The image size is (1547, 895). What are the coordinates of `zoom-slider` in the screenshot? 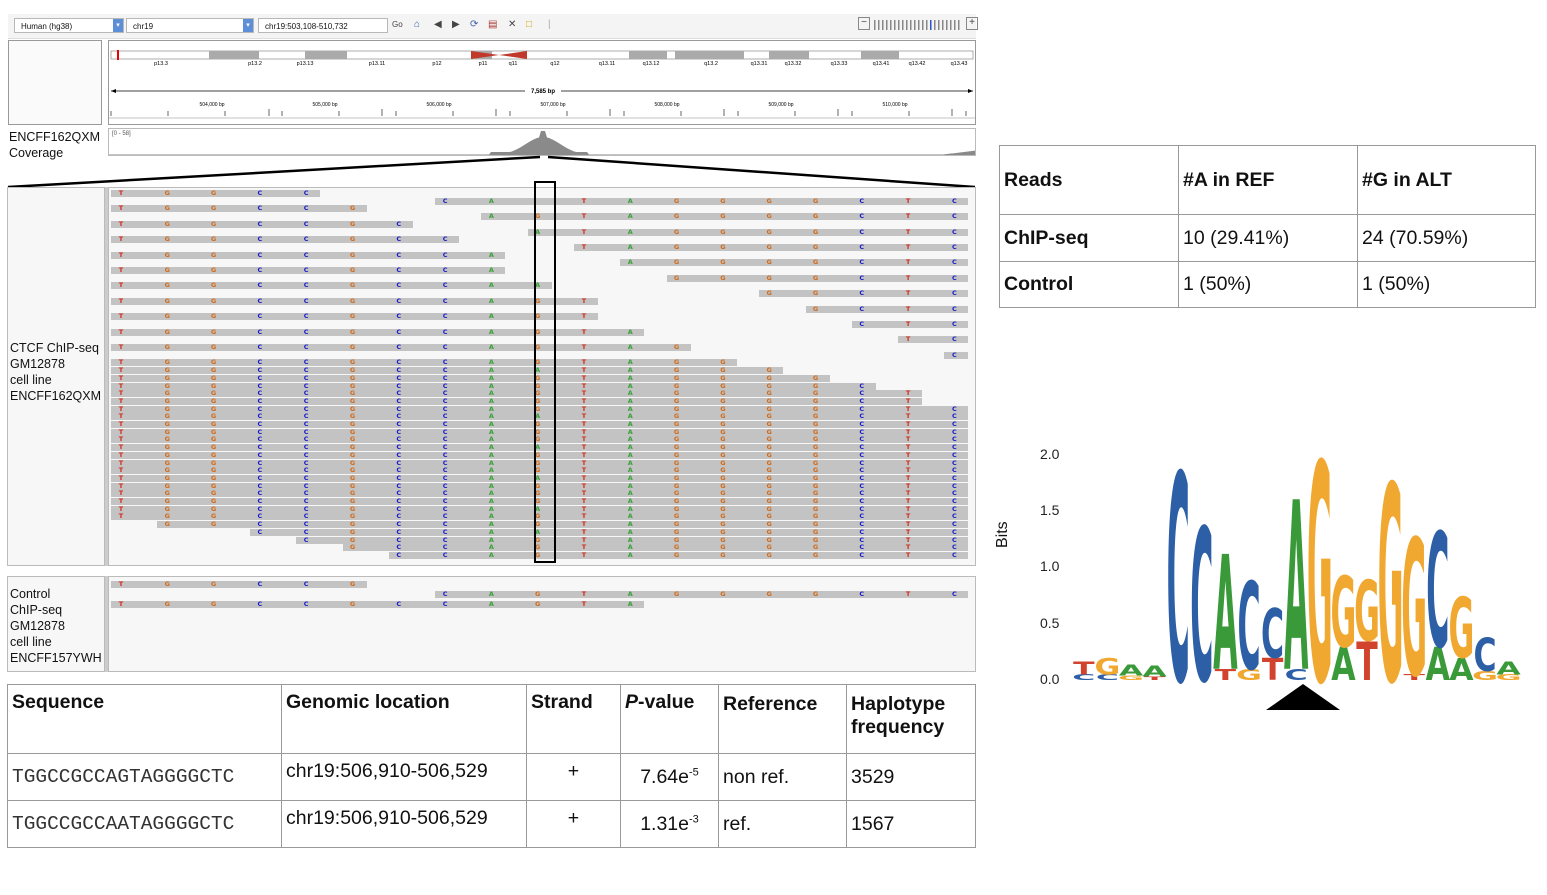 It's located at (918, 25).